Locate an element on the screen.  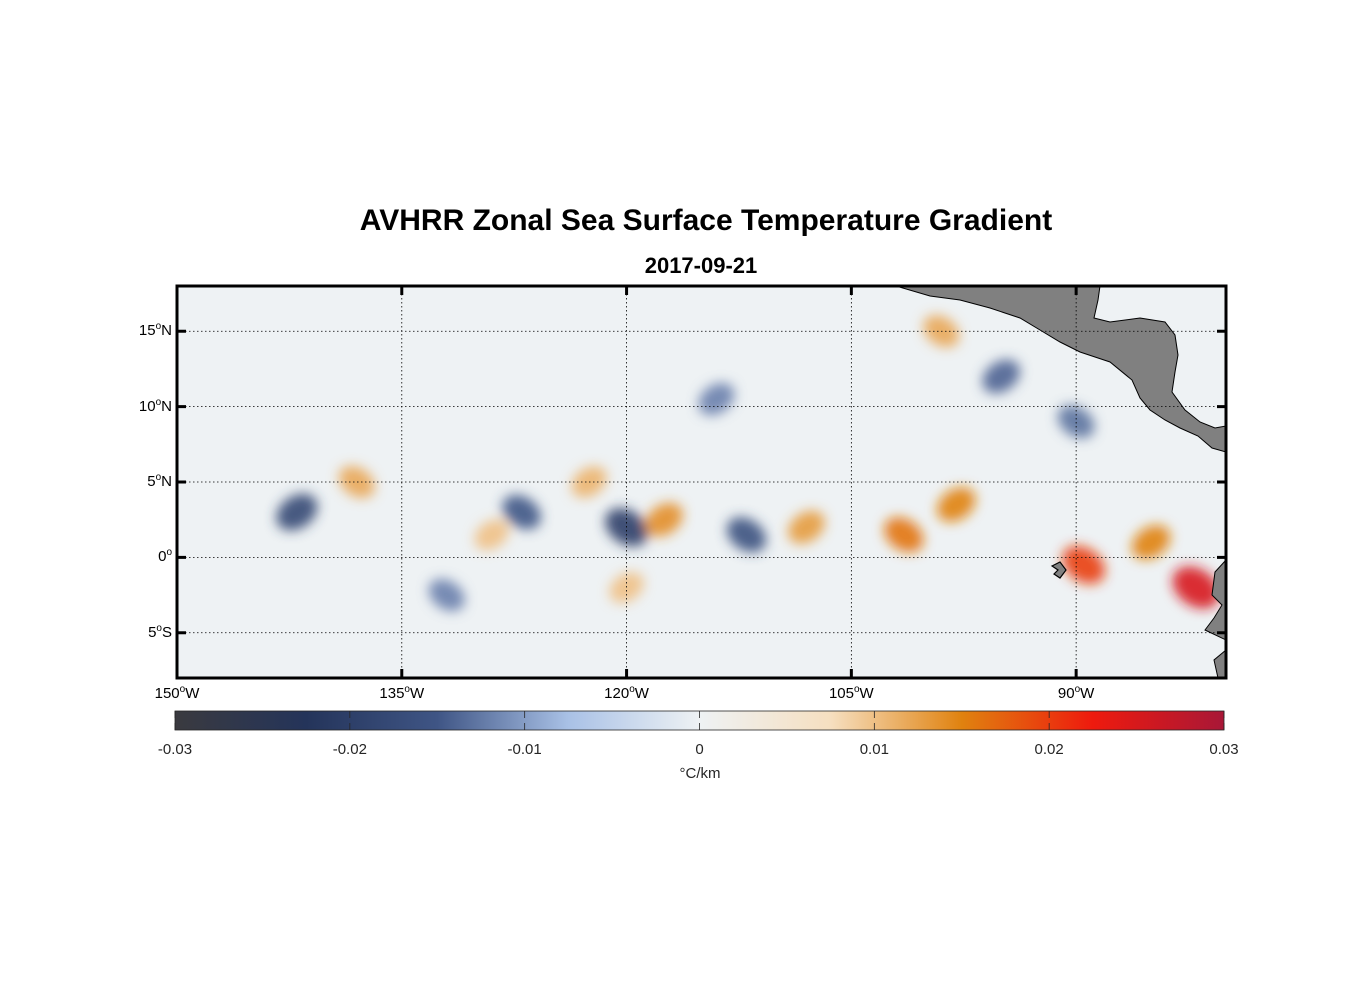
colorbar-tick-label: 0.03 is located at coordinates (1224, 749).